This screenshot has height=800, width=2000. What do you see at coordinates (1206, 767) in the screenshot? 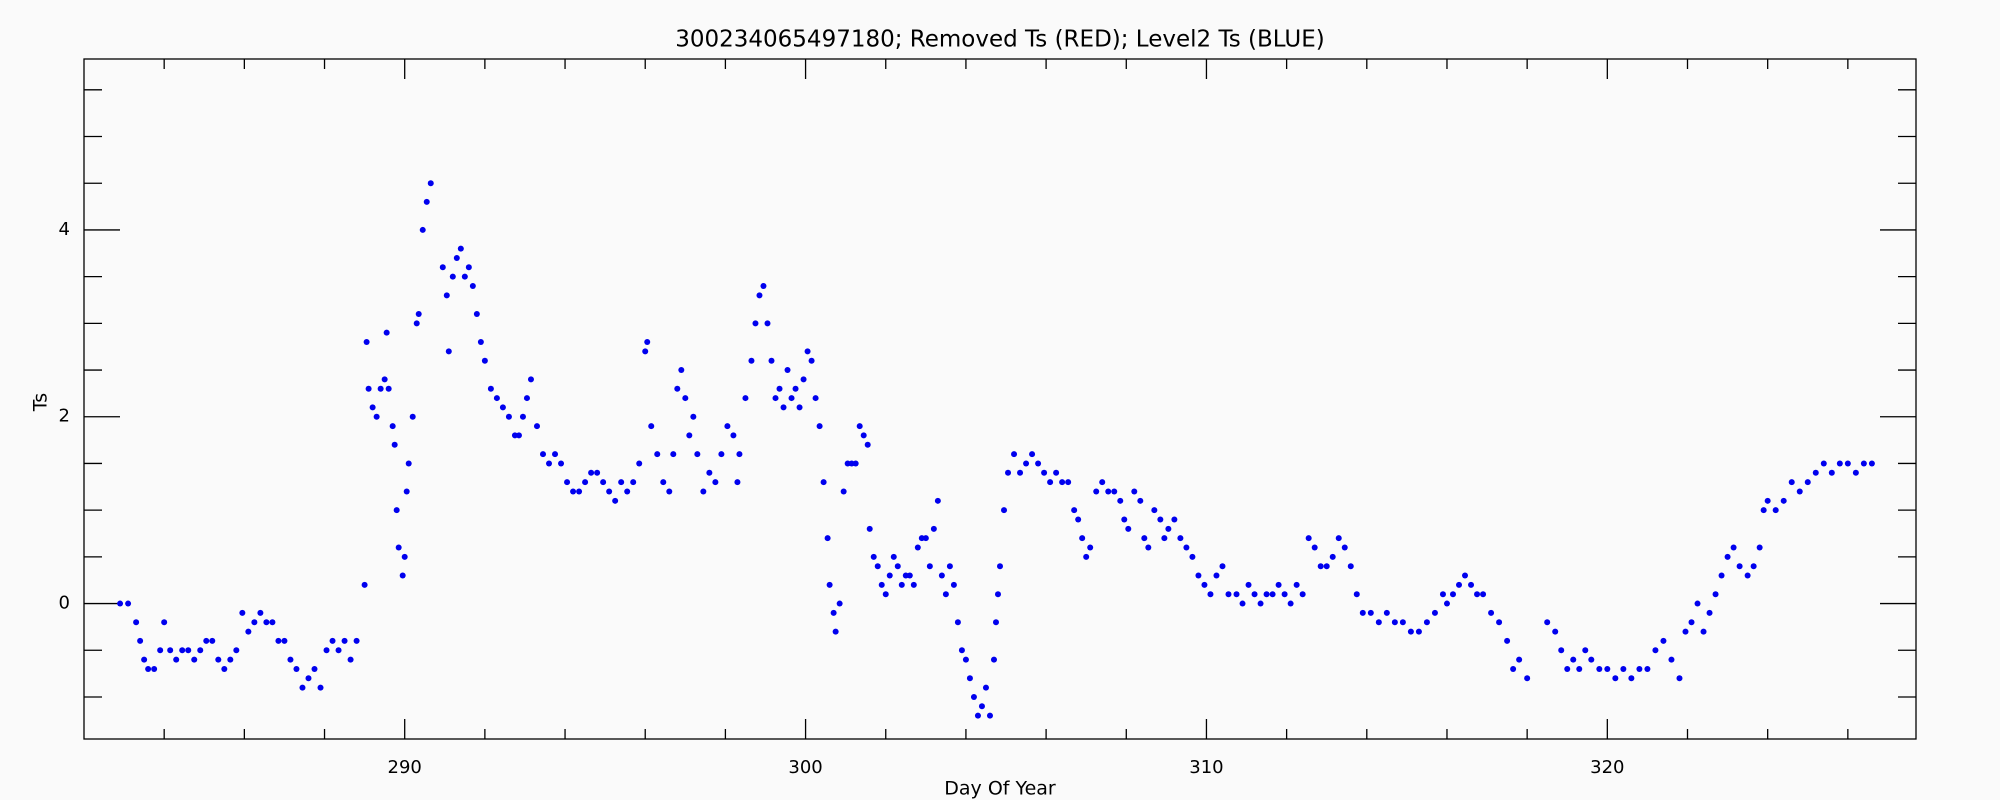
I see `x-tick-label: 310` at bounding box center [1206, 767].